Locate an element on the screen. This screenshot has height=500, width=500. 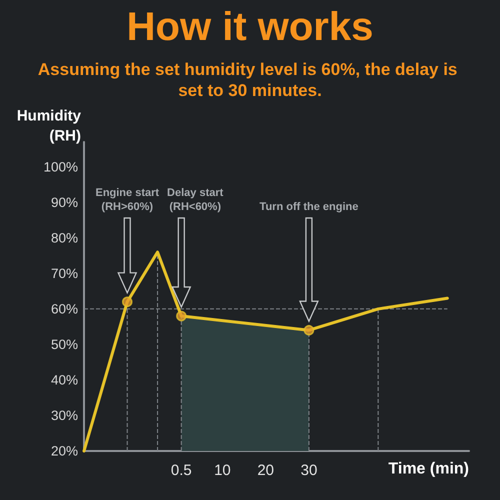
x-tick-label: 0.5 is located at coordinates (181, 470).